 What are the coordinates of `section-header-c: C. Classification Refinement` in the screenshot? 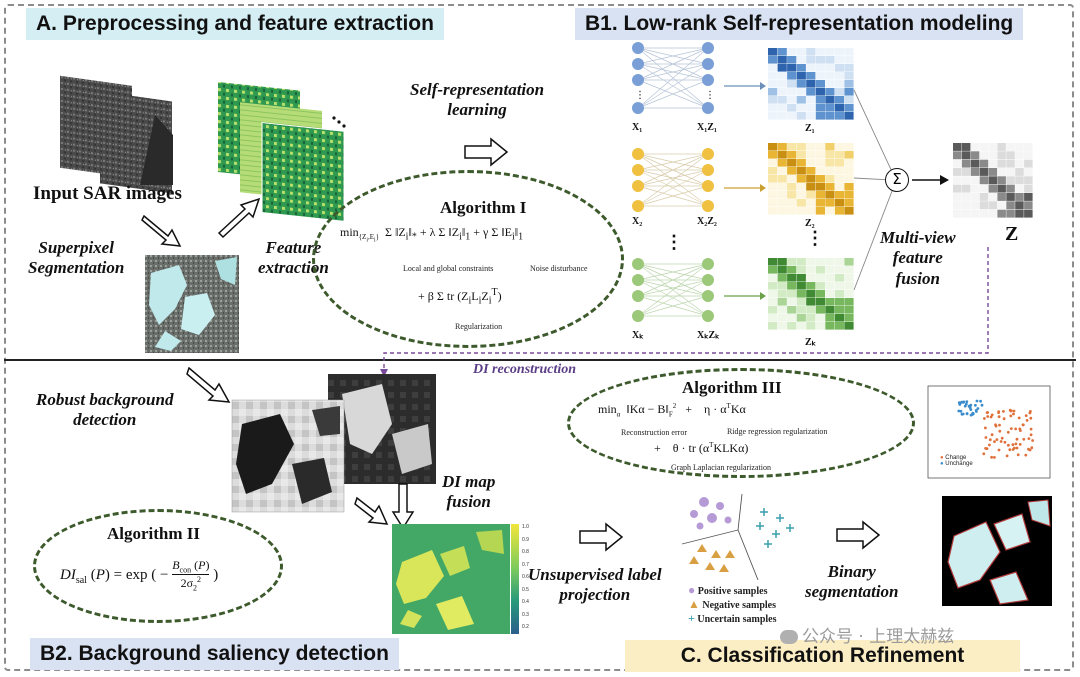 It's located at (822, 656).